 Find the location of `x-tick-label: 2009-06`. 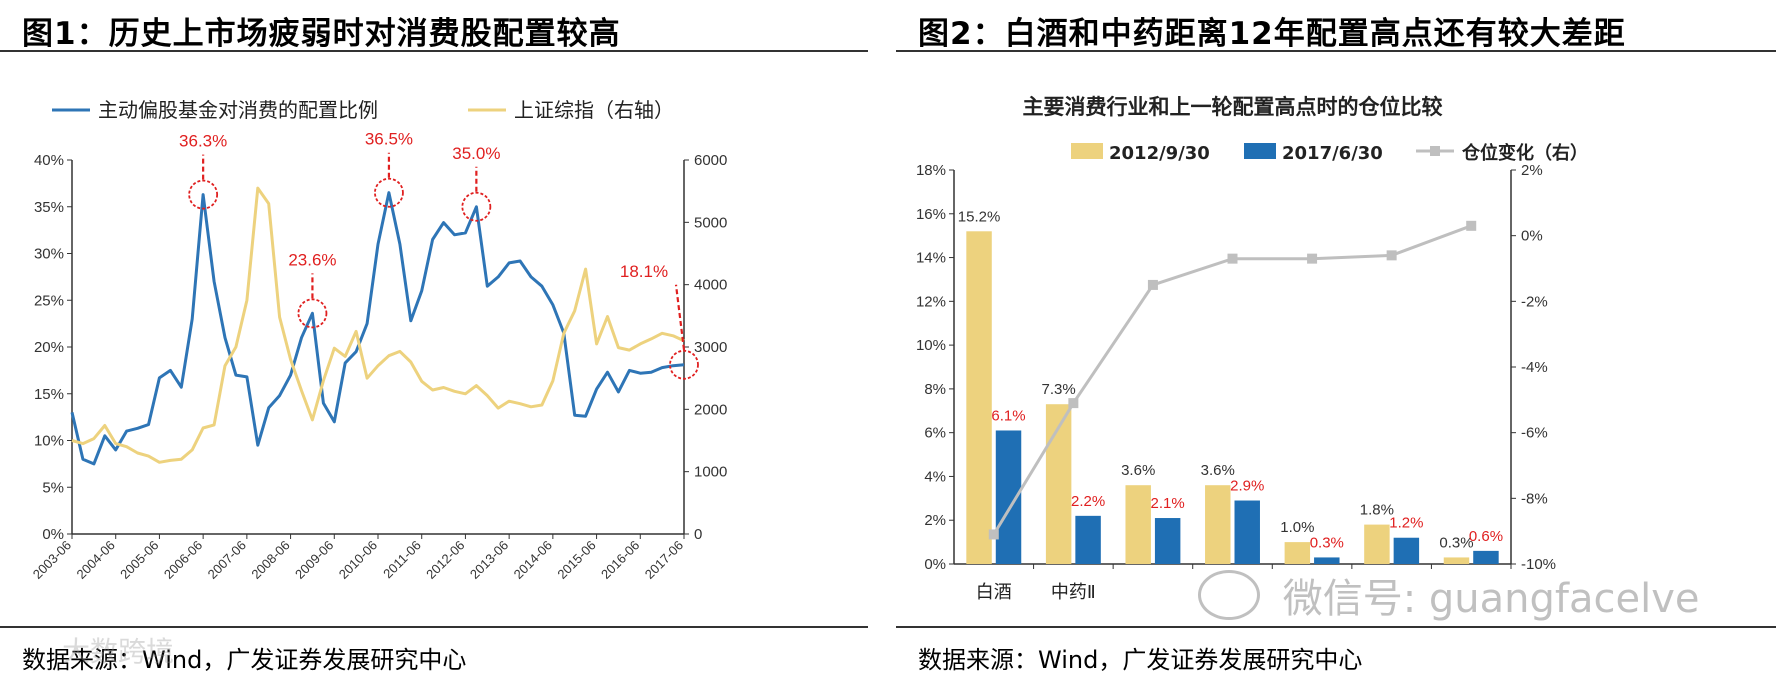

x-tick-label: 2009-06 is located at coordinates (314, 560).